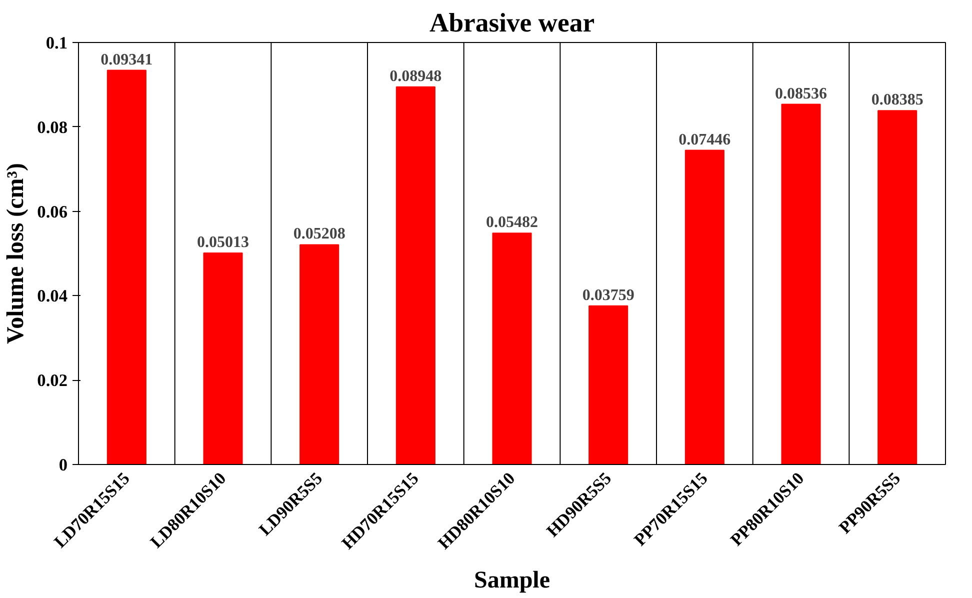 This screenshot has width=972, height=598. I want to click on data-label: 0.08385, so click(897, 100).